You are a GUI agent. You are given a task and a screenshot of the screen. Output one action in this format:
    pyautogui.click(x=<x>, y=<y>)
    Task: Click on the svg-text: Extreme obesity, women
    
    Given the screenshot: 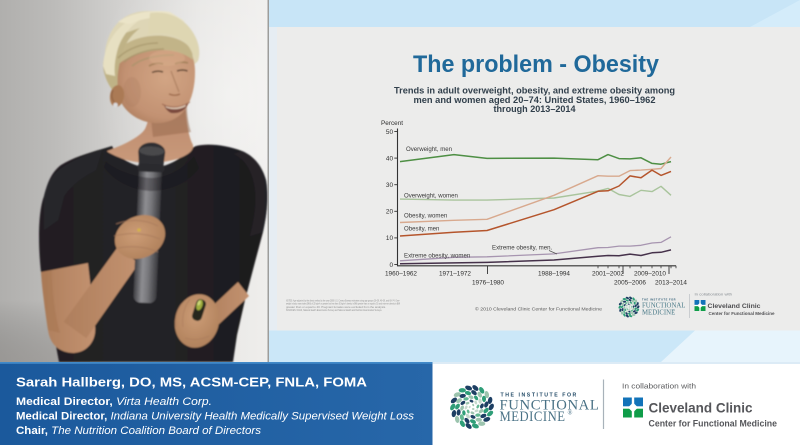 What is the action you would take?
    pyautogui.click(x=437, y=256)
    